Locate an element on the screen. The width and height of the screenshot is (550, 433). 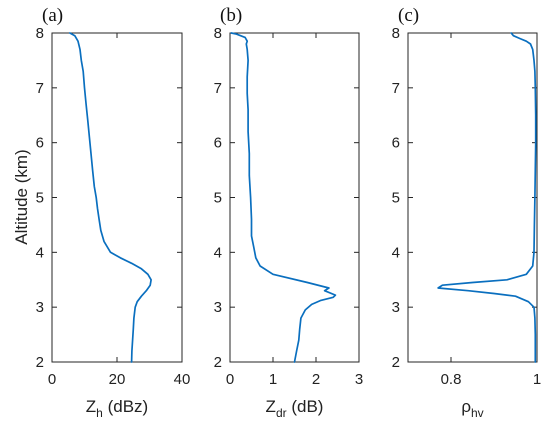
x-tick-label: 20 is located at coordinates (117, 379).